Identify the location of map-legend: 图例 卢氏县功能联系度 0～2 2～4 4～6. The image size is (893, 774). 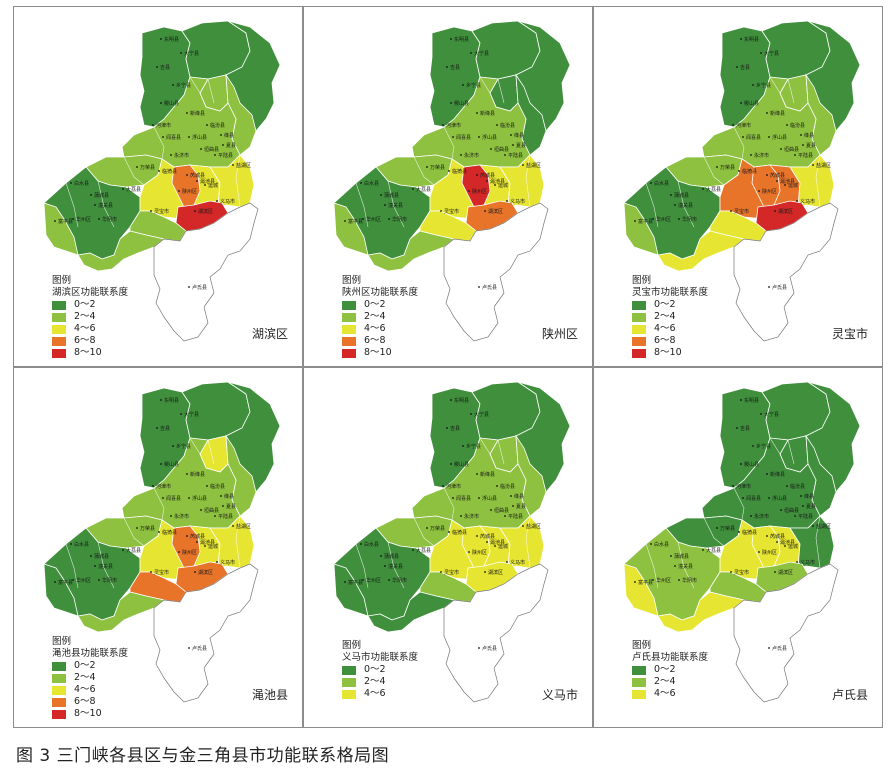
(670, 670).